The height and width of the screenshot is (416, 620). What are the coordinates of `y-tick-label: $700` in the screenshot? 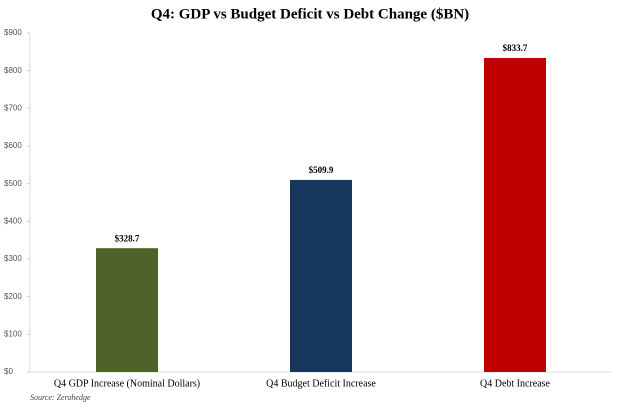 It's located at (13, 107).